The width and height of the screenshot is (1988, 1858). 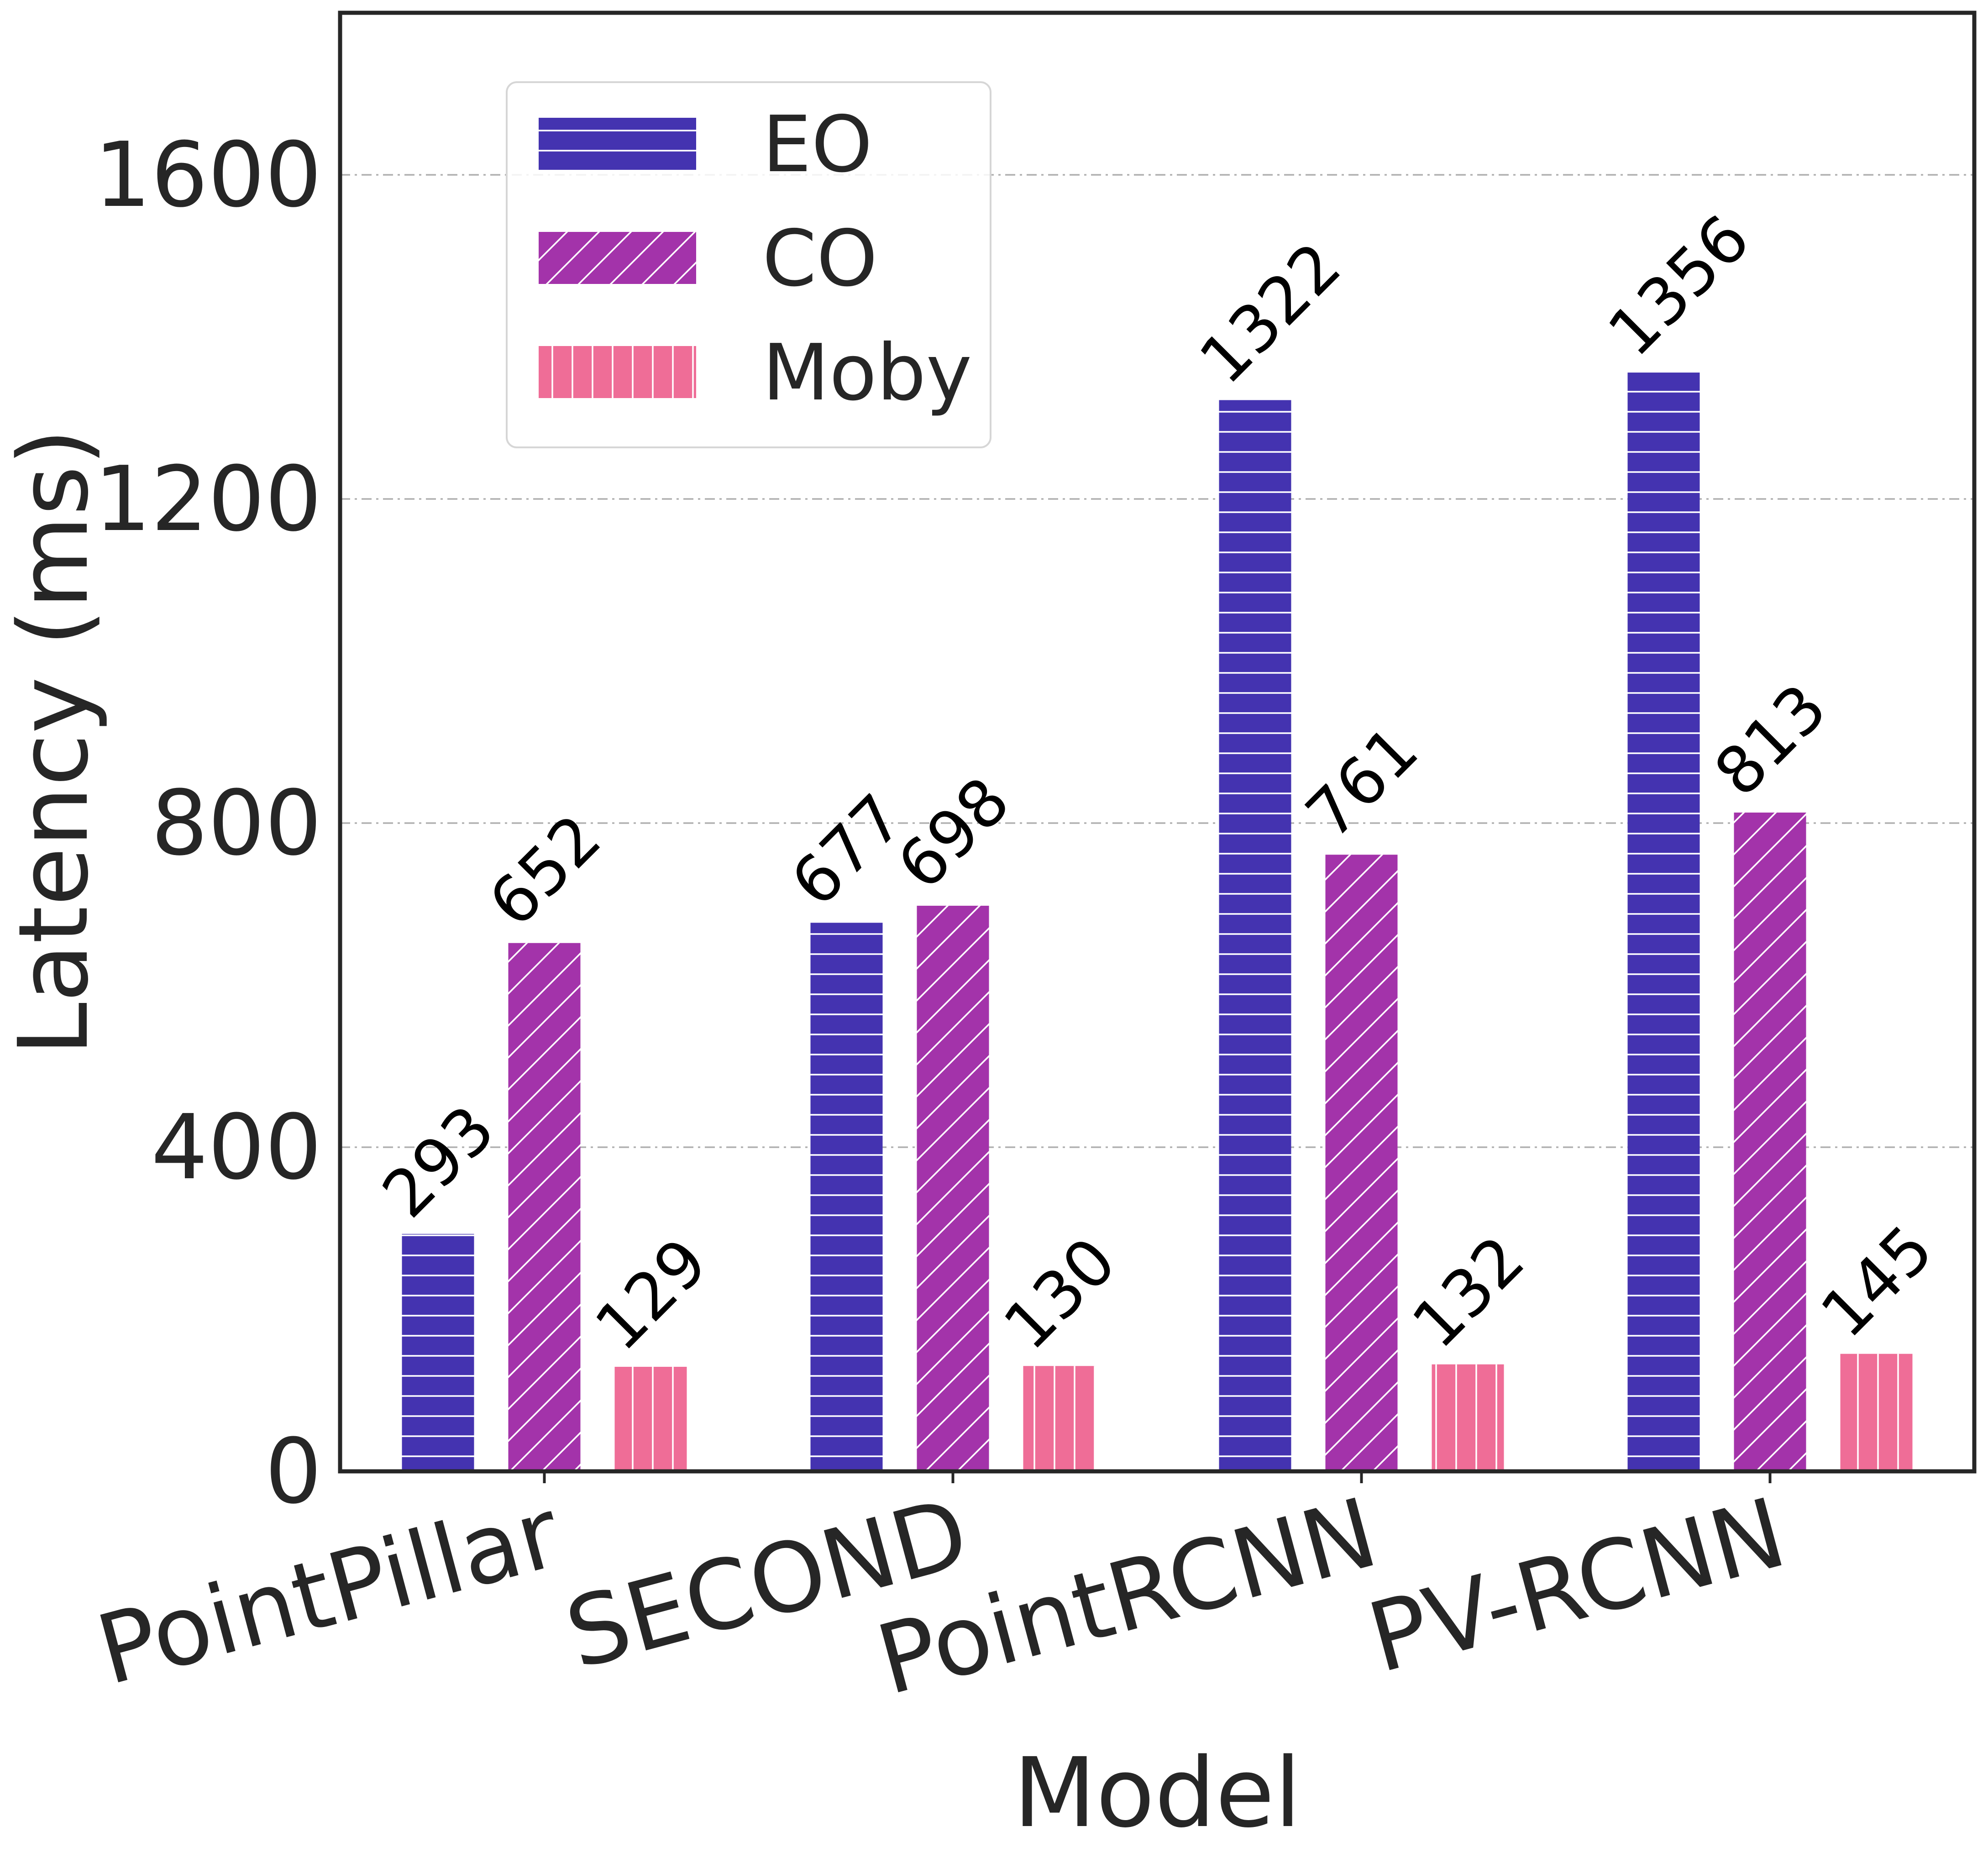 I want to click on bar-co-pv-rcnn, so click(x=1770, y=1141).